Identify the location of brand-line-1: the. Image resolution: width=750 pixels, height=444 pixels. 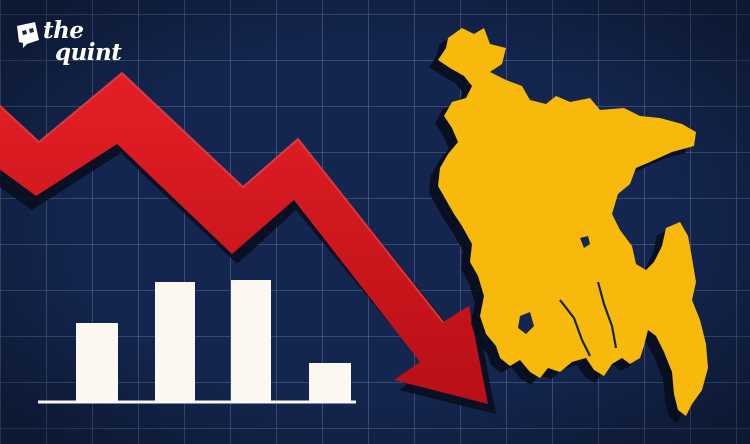
(63, 30).